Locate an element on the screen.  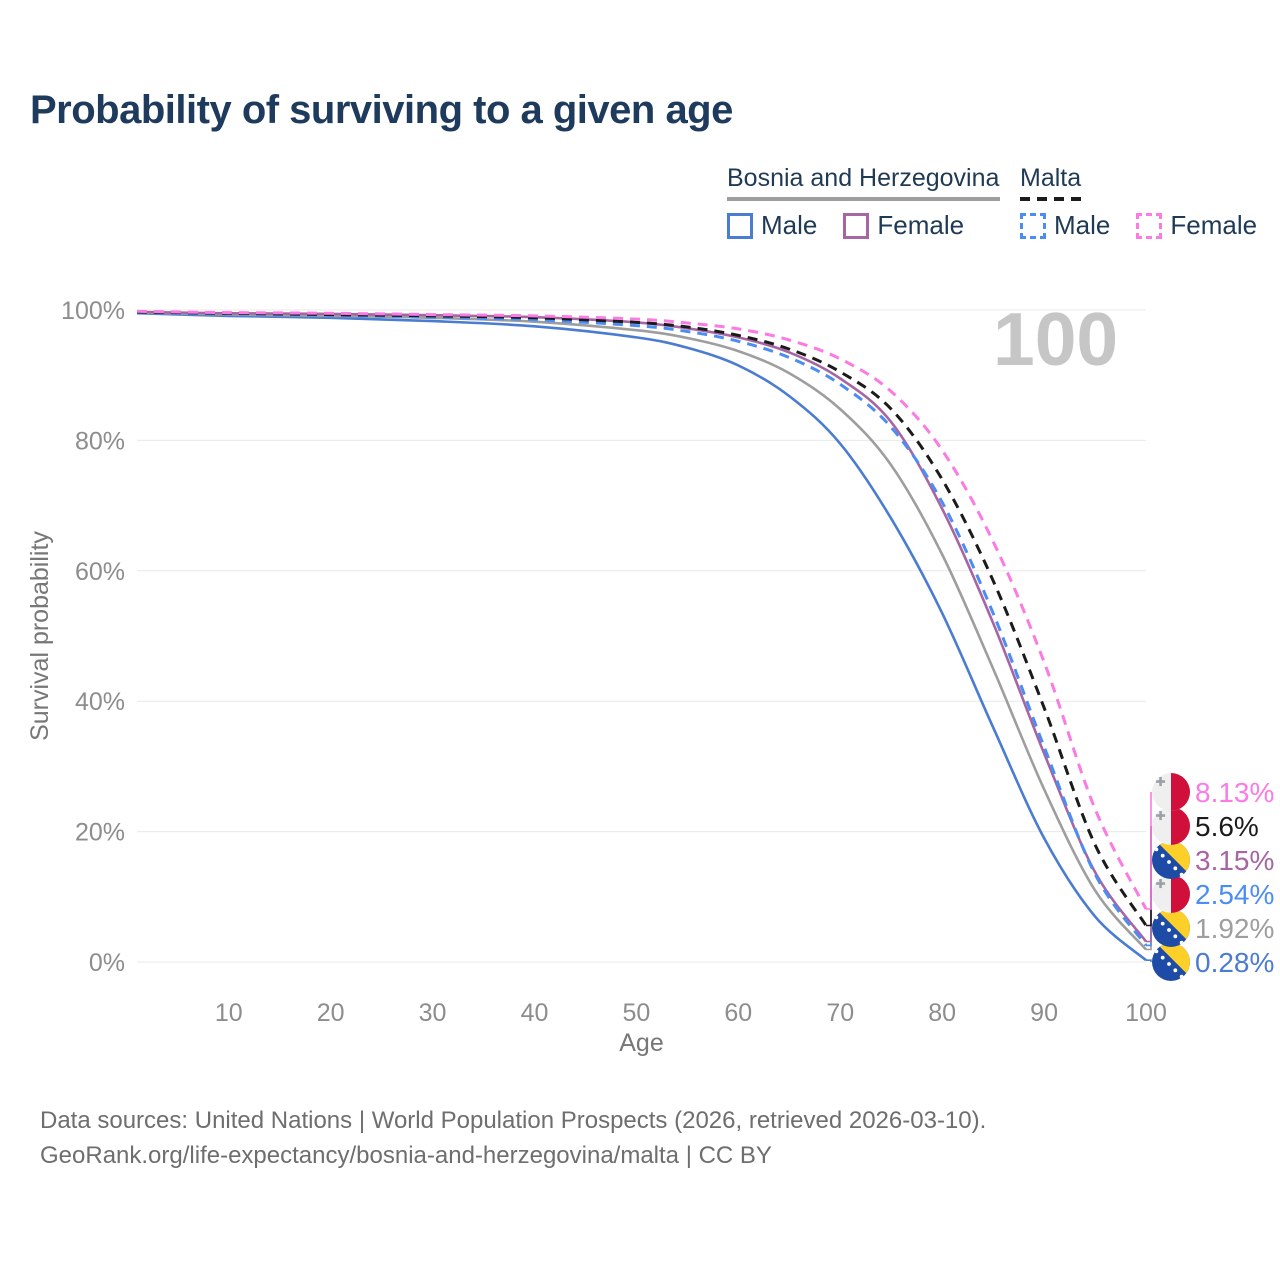
end-value-label-bosnia-and-herzegovina-female: 3.15% is located at coordinates (1234, 860).